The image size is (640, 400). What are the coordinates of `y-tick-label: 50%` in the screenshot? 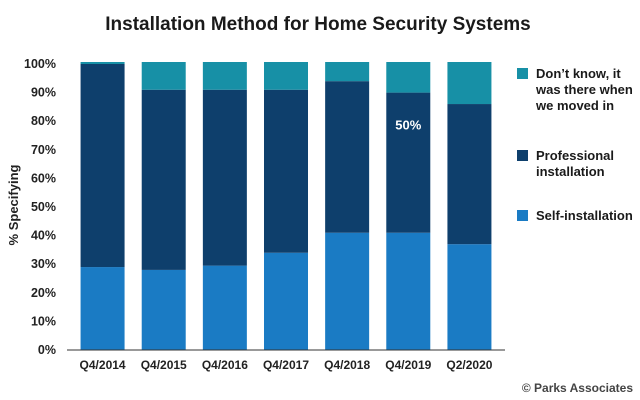 It's located at (43, 207).